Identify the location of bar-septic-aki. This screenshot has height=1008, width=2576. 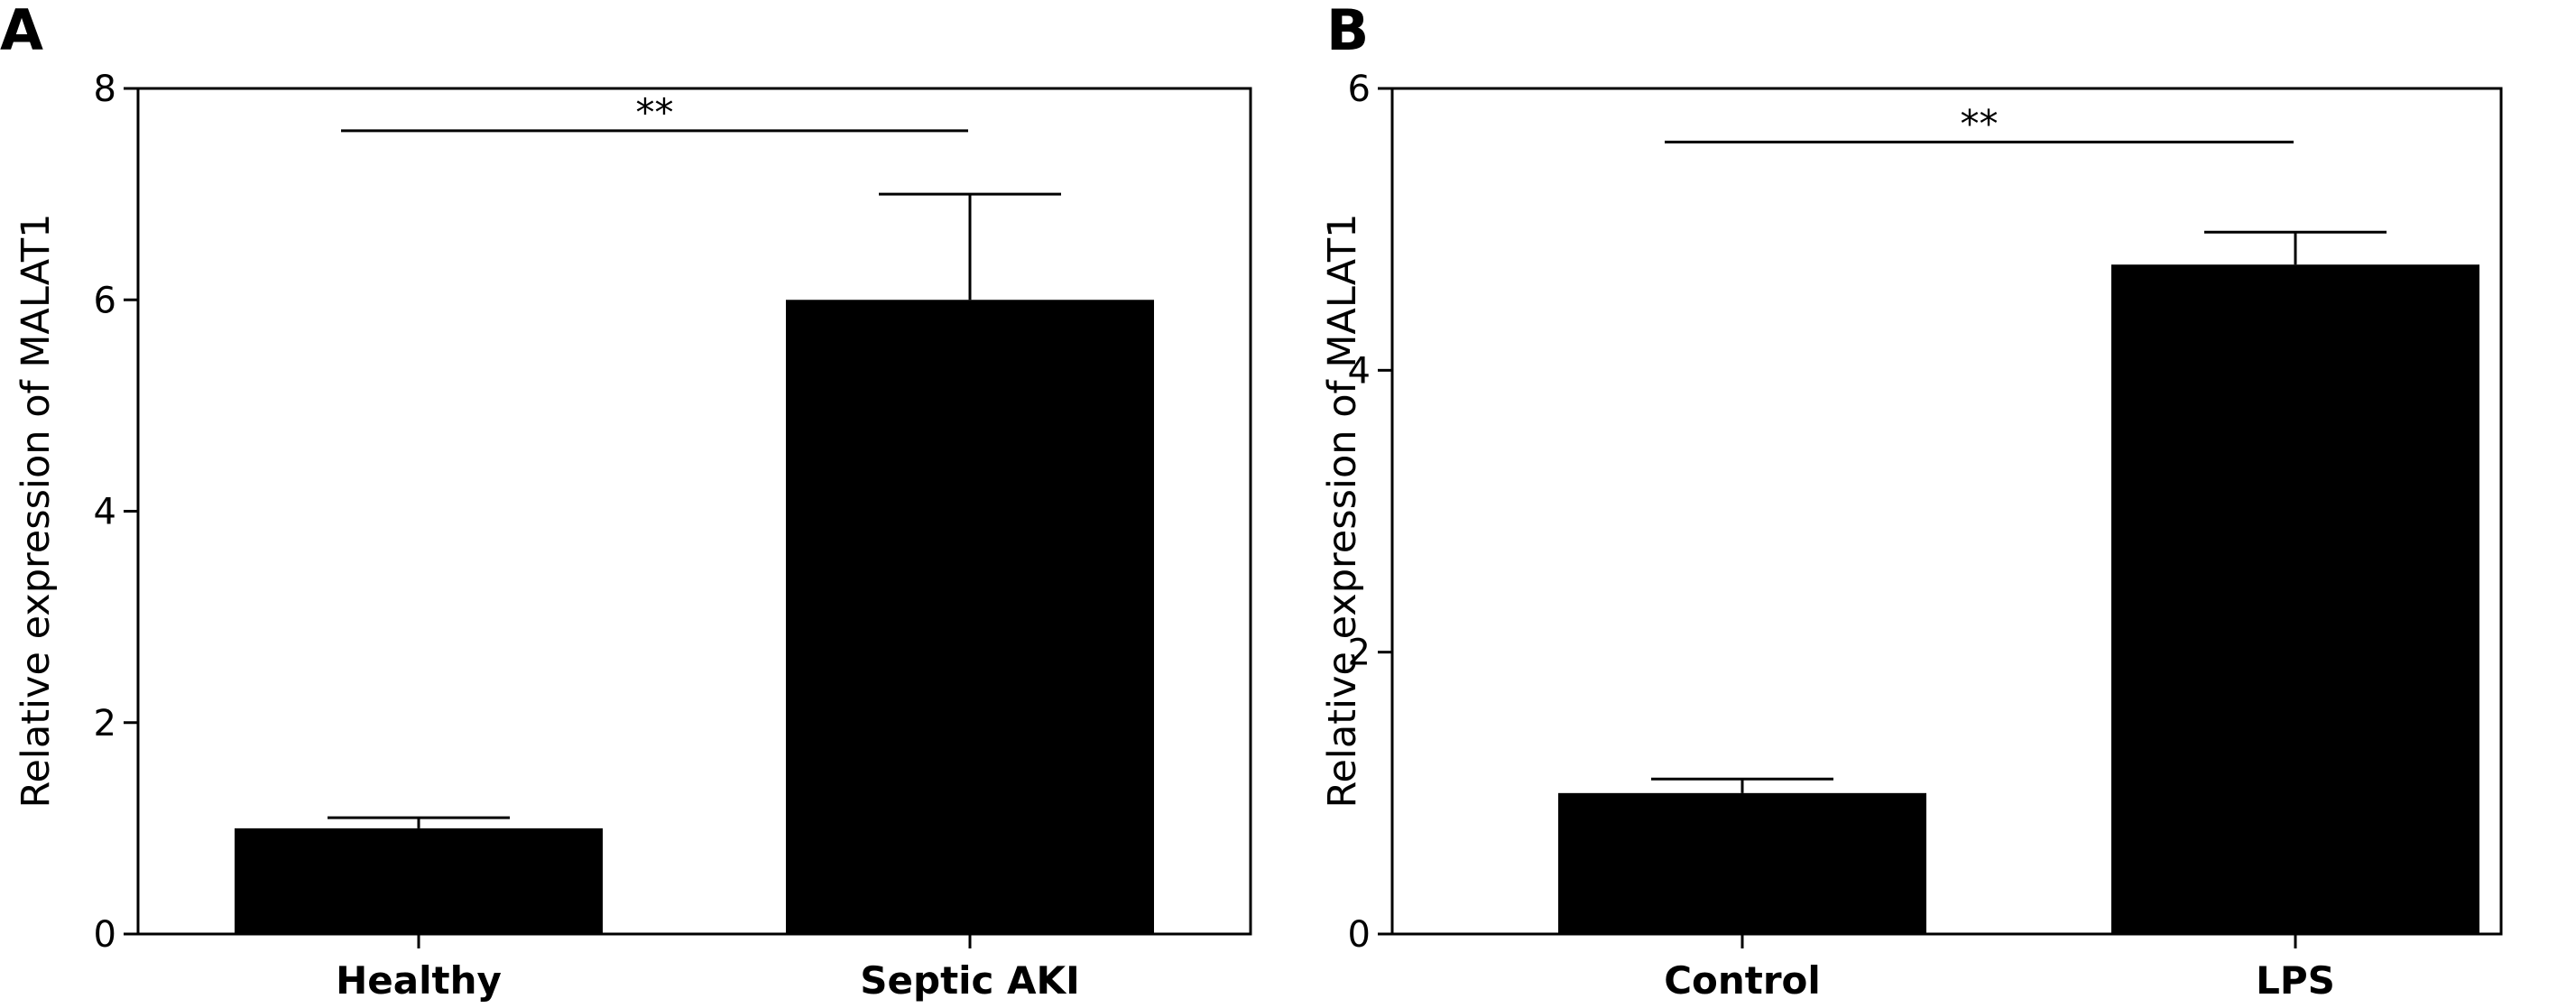
(970, 617).